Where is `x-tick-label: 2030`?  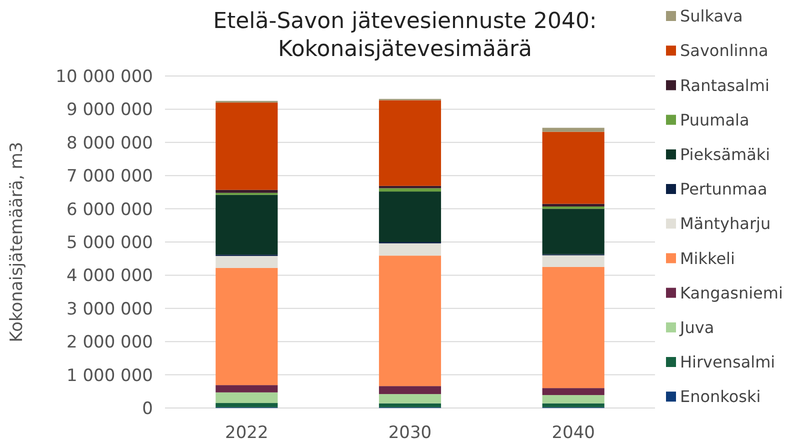
x-tick-label: 2030 is located at coordinates (410, 431).